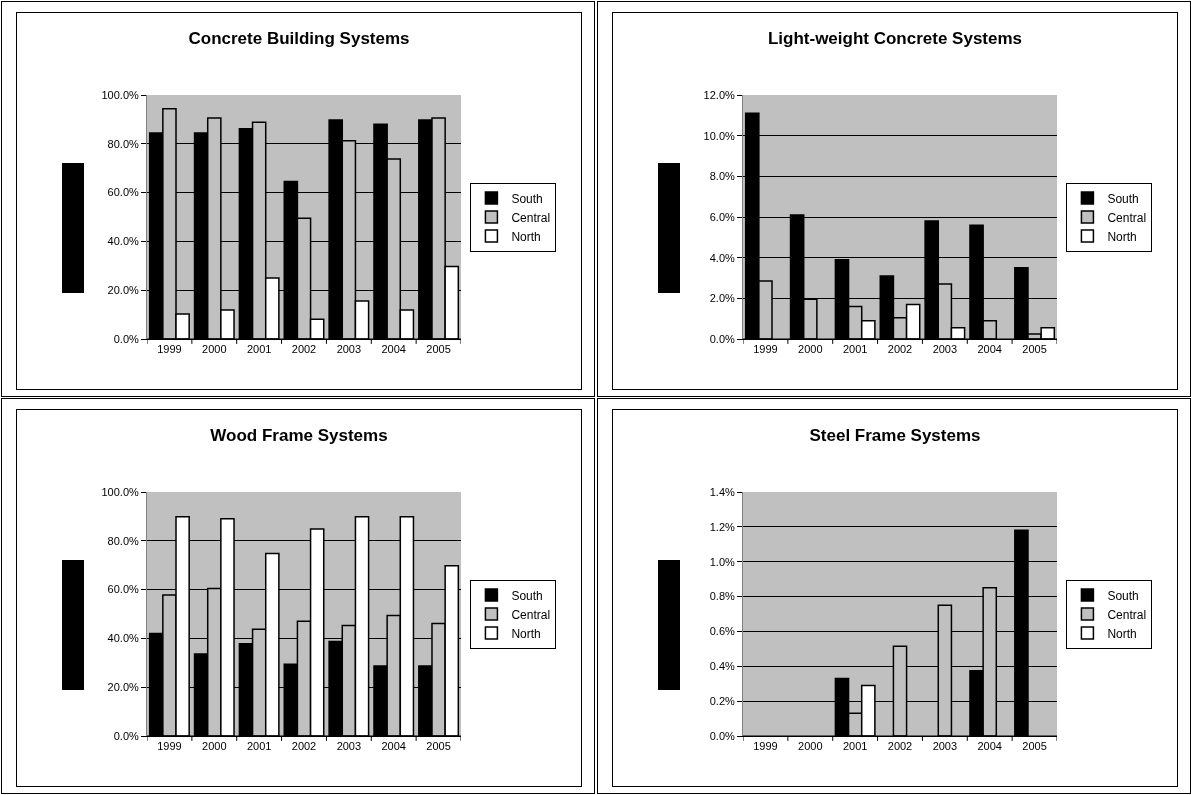 The height and width of the screenshot is (795, 1191). Describe the element at coordinates (722, 700) in the screenshot. I see `y-tick-label: 0.2%` at that location.